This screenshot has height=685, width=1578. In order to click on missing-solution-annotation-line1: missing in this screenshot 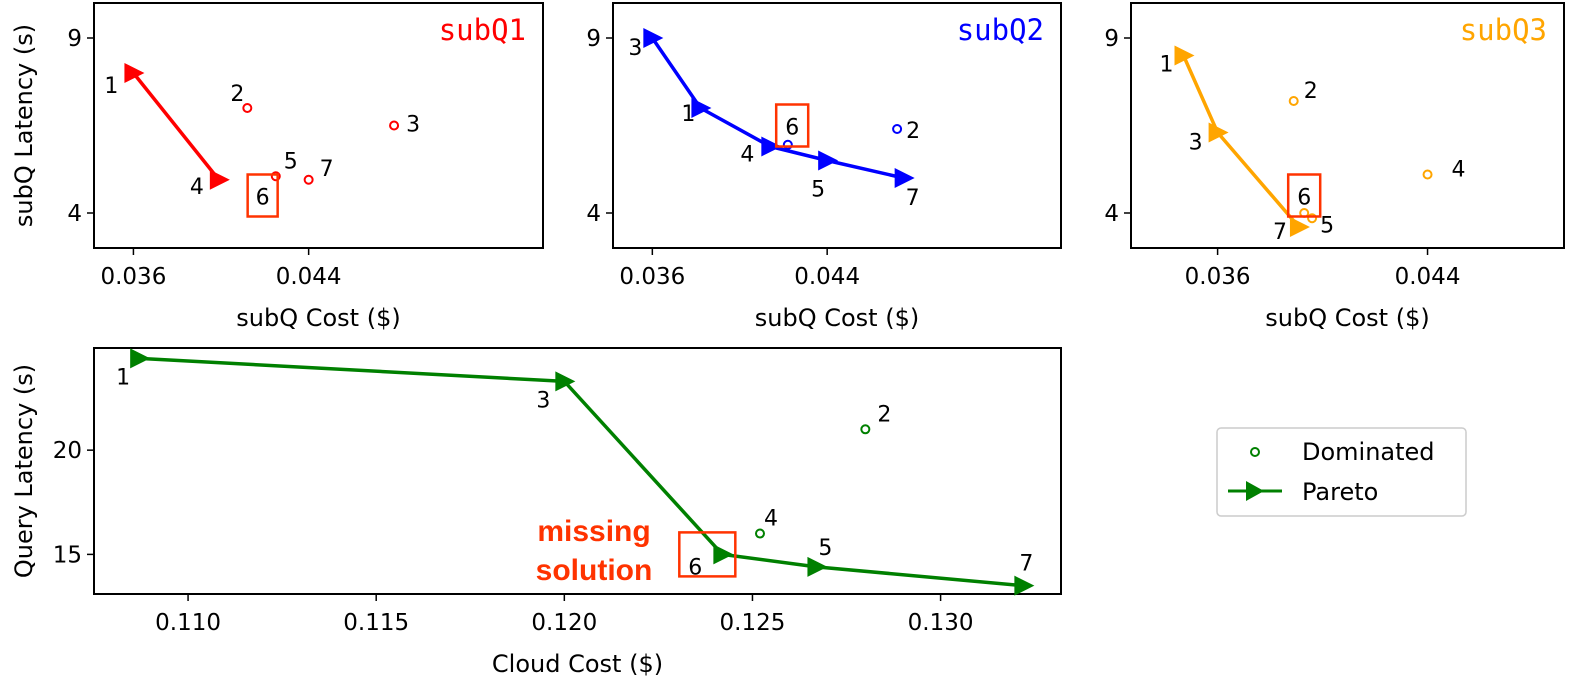, I will do `click(593, 531)`.